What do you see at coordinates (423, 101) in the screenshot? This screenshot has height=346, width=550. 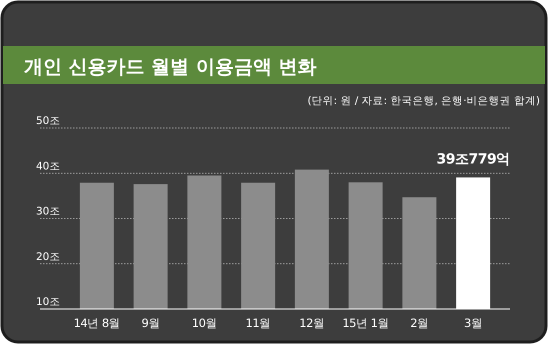 I see `subtitle: (단위: 원 / 자료: 한국은행, 은행·비은행권 합계)` at bounding box center [423, 101].